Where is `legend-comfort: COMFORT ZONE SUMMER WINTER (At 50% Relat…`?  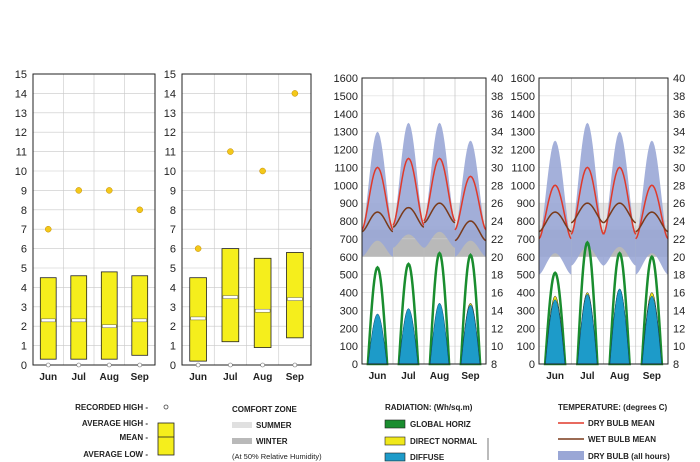 legend-comfort: COMFORT ZONE SUMMER WINTER (At 50% Relat… is located at coordinates (277, 433).